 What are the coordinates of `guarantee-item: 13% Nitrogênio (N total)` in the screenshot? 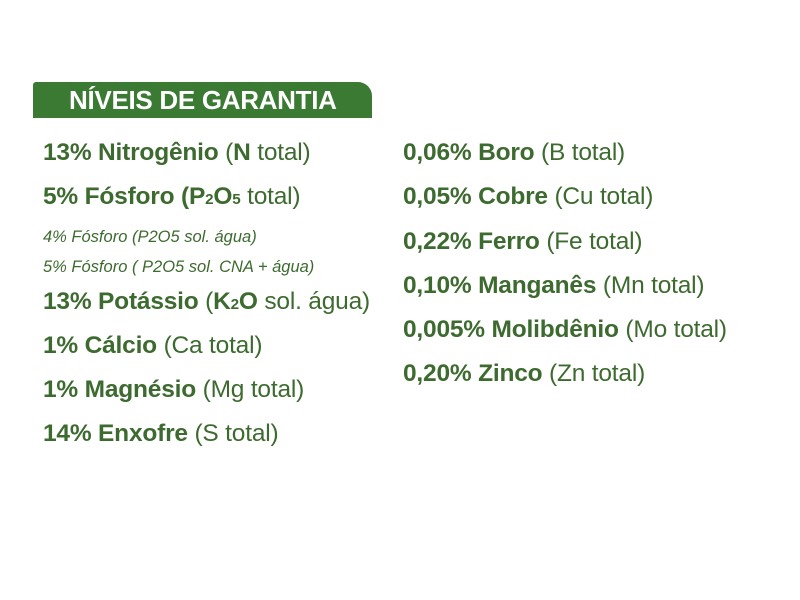 It's located at (206, 159).